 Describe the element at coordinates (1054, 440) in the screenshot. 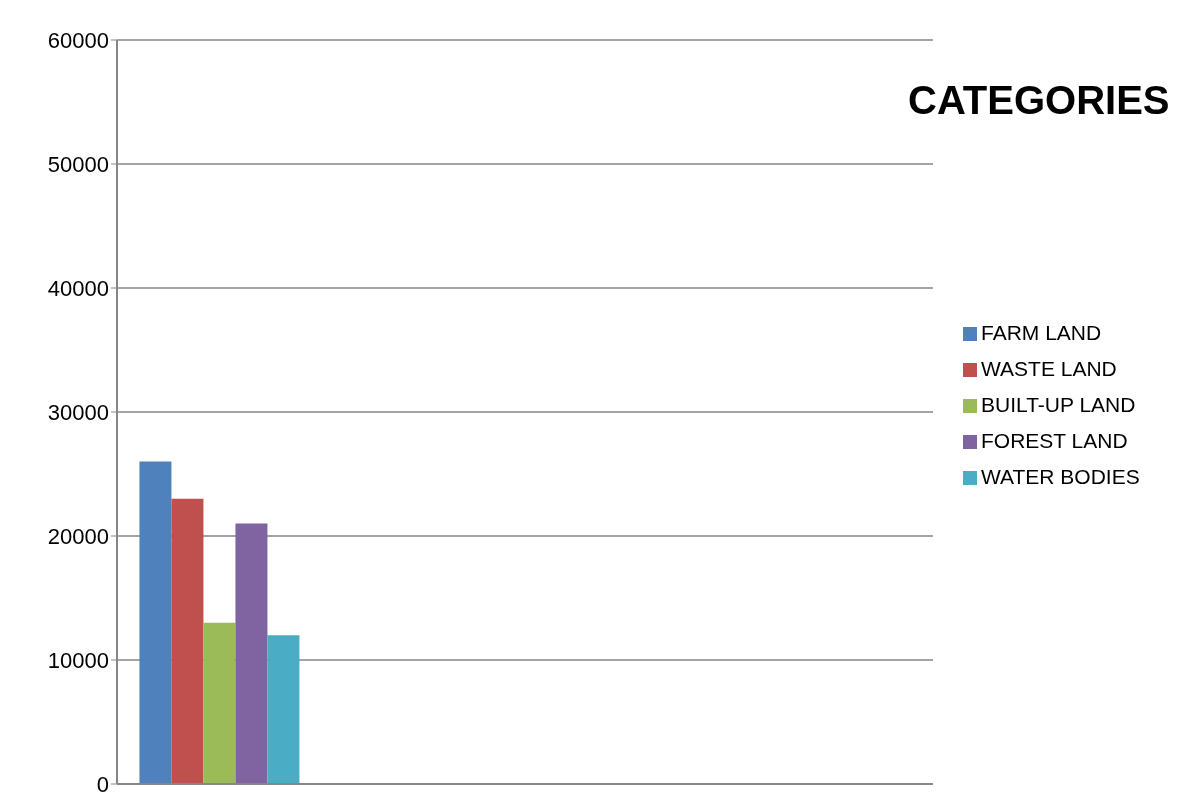

I see `legend-label: FOREST LAND` at that location.